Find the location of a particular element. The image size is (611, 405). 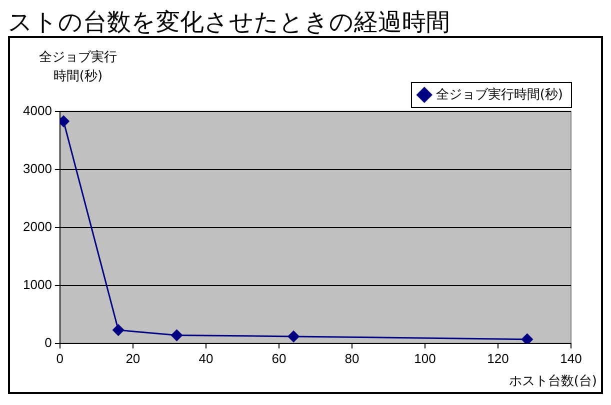

x-tick-label: 140 is located at coordinates (571, 358).